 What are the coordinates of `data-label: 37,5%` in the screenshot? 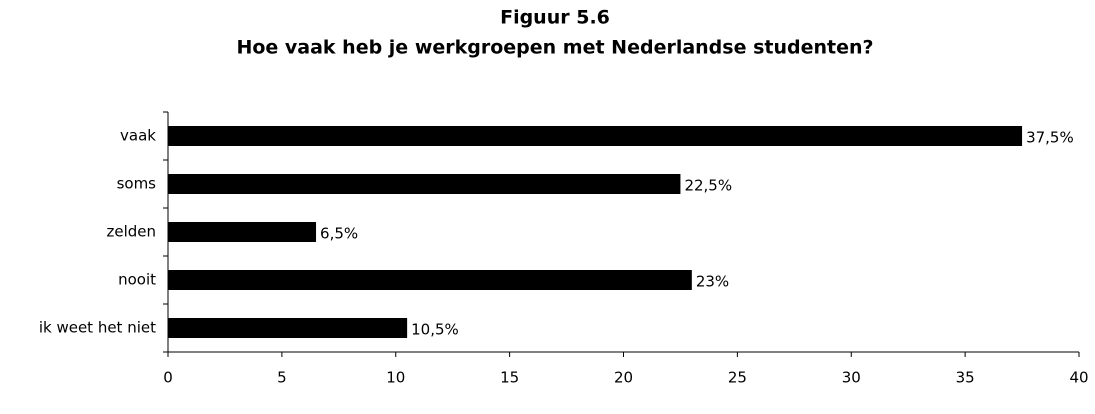 It's located at (1050, 138).